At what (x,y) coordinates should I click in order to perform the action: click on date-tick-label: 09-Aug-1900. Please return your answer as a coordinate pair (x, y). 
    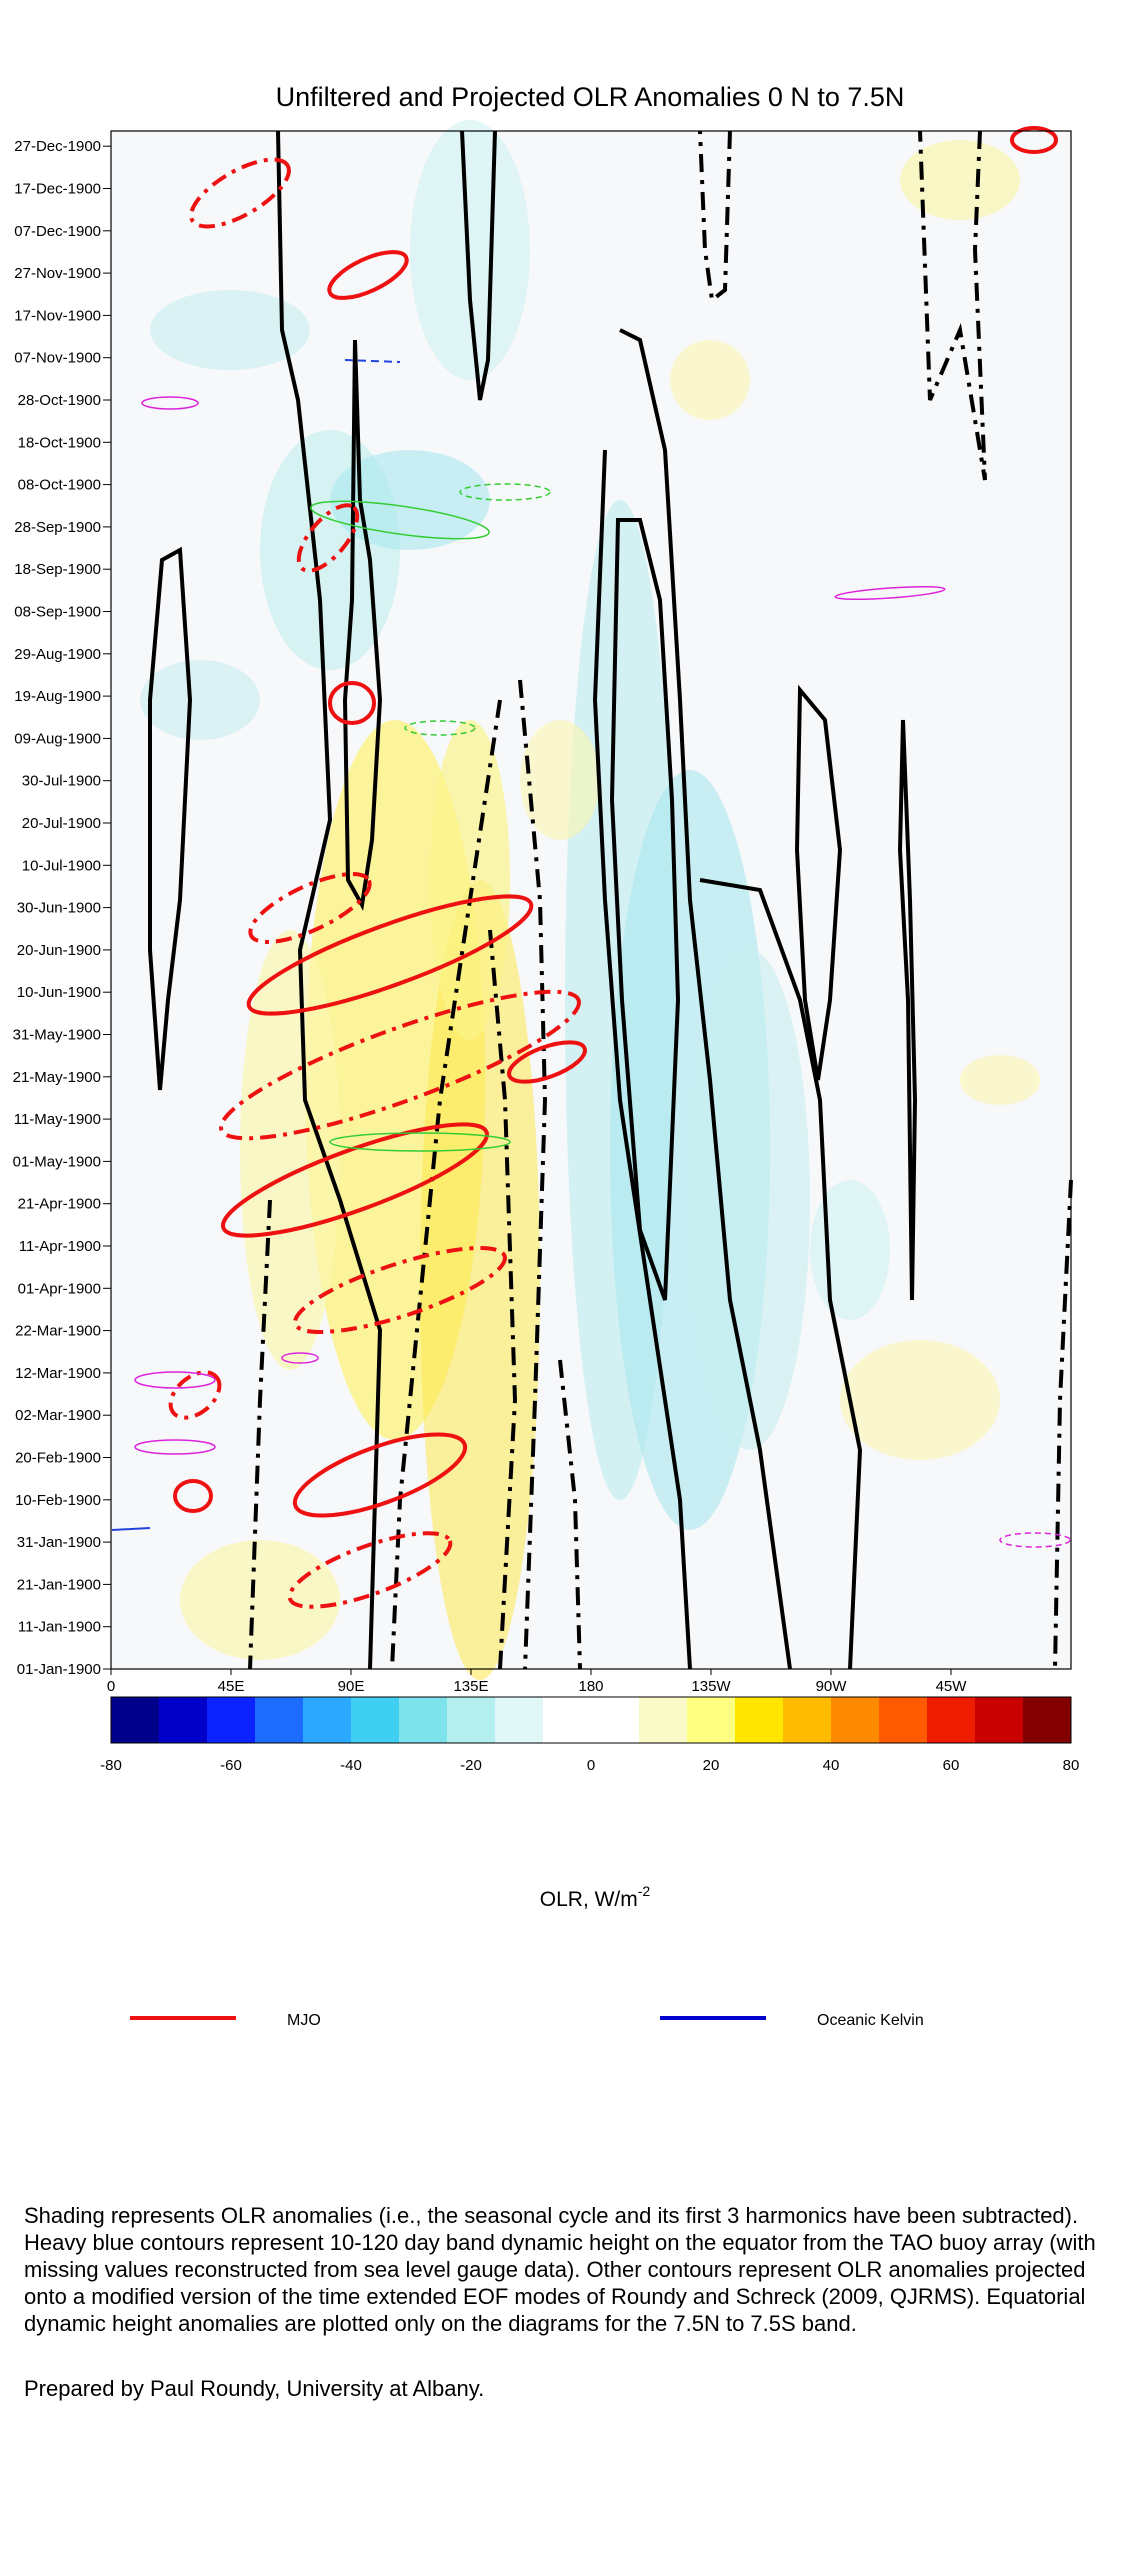
    Looking at the image, I should click on (57, 738).